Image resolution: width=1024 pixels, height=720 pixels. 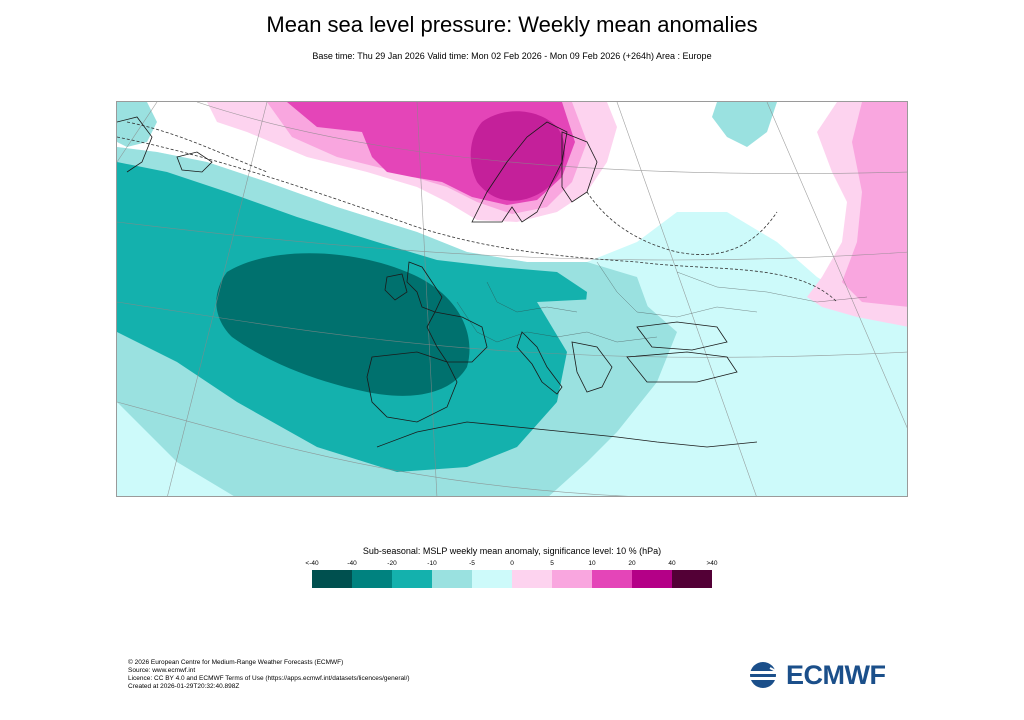 I want to click on legend-tick-label: 0, so click(x=512, y=563).